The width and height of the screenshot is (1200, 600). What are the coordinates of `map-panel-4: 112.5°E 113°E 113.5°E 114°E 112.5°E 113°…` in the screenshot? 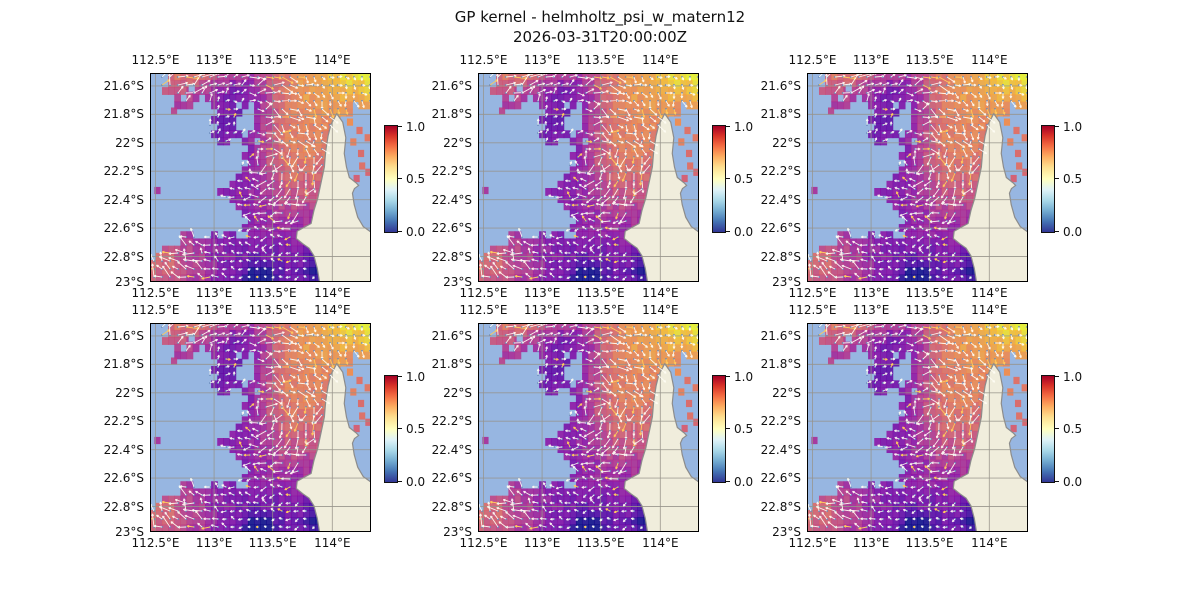 It's located at (264, 426).